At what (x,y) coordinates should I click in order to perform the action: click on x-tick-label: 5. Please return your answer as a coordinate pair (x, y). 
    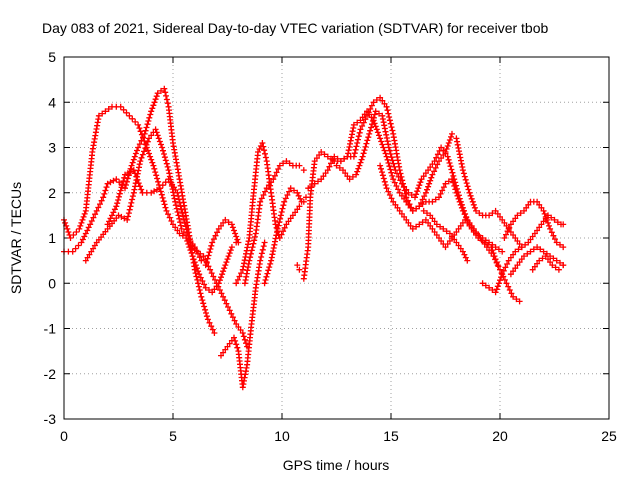
    Looking at the image, I should click on (173, 436).